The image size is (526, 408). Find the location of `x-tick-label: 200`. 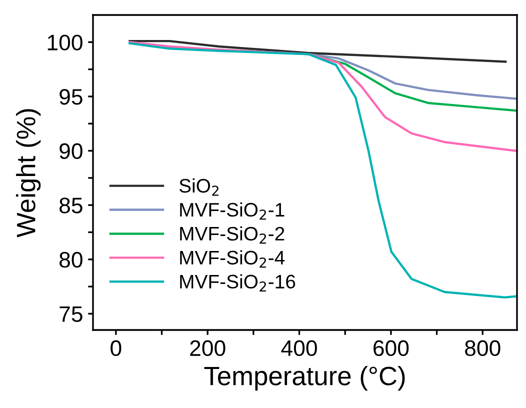

x-tick-label: 200 is located at coordinates (208, 348).